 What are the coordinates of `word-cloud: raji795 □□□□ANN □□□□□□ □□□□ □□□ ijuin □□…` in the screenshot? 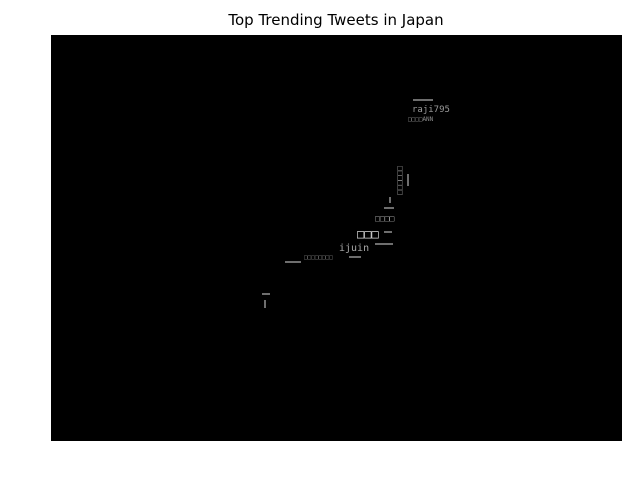 It's located at (356, 203).